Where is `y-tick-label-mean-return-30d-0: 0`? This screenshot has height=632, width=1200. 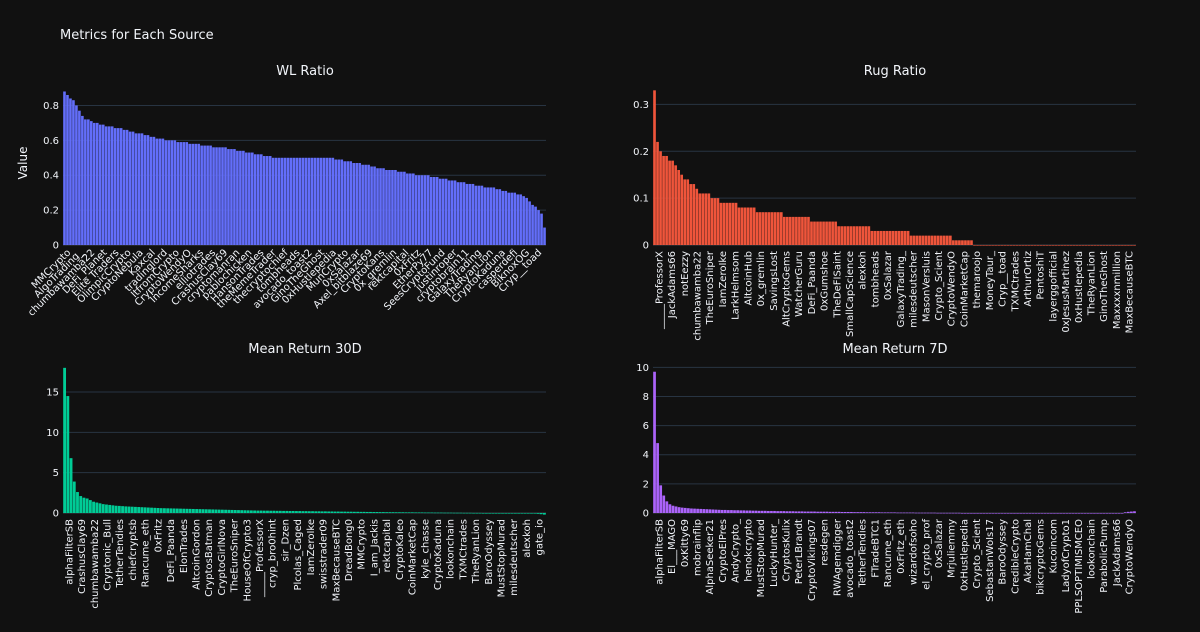 y-tick-label-mean-return-30d-0: 0 is located at coordinates (56, 514).